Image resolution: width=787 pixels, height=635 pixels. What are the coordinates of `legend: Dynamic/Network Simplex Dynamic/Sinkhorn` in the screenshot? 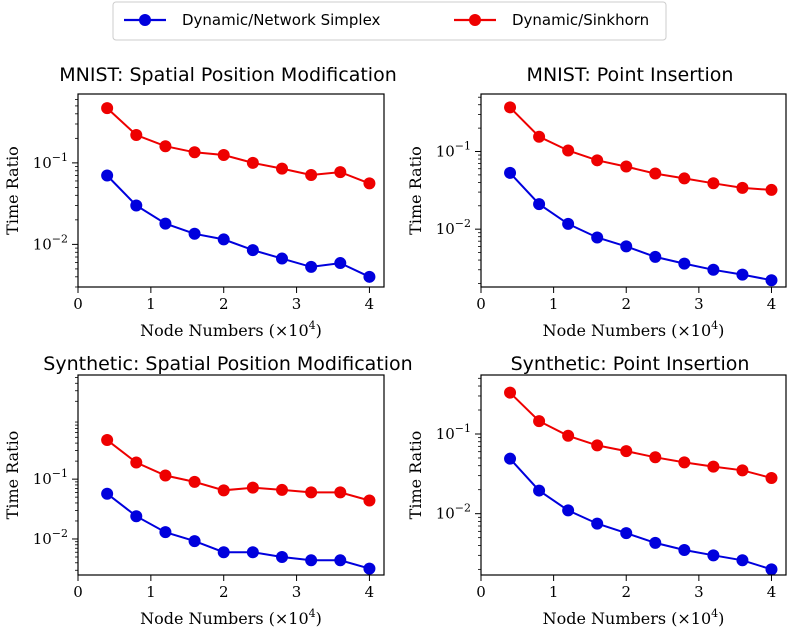 It's located at (389, 21).